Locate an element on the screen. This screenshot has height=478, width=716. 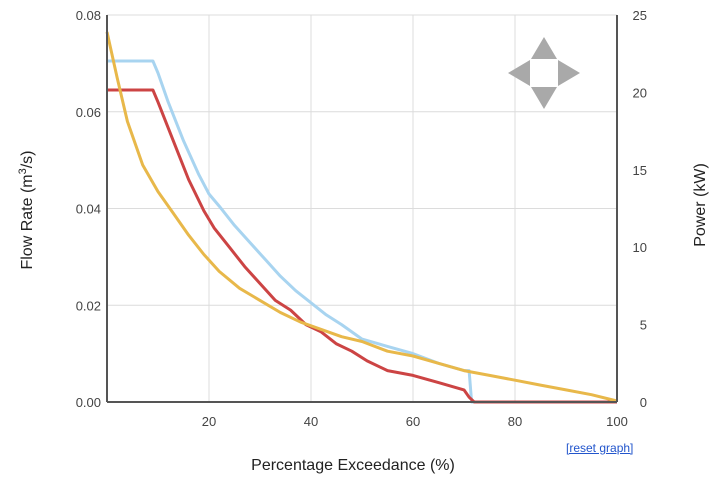
x-tick-label: 100 is located at coordinates (617, 421).